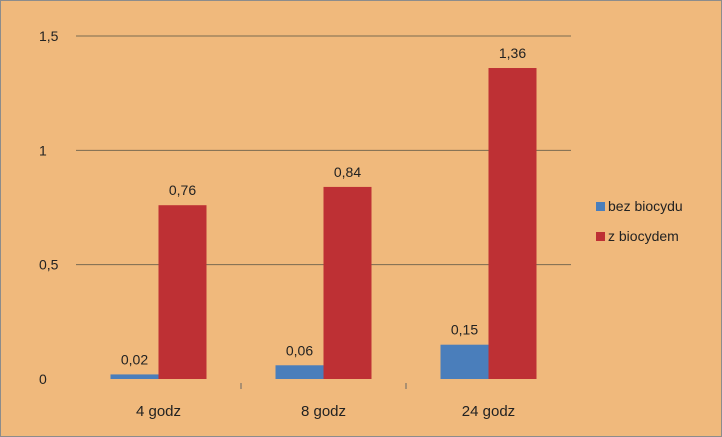 Image resolution: width=722 pixels, height=437 pixels. I want to click on x-tick-label: 4 godz, so click(158, 411).